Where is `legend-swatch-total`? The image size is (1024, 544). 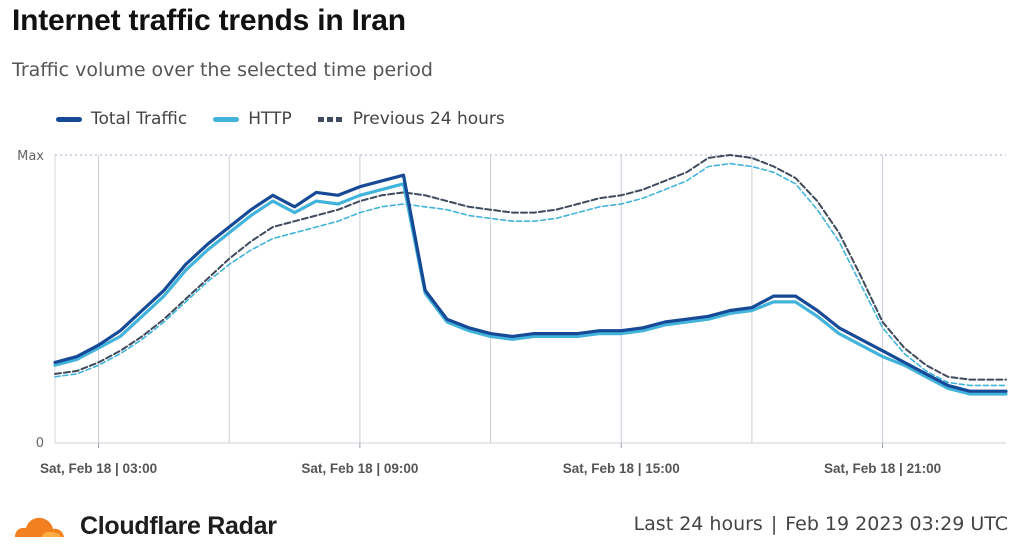
legend-swatch-total is located at coordinates (69, 119).